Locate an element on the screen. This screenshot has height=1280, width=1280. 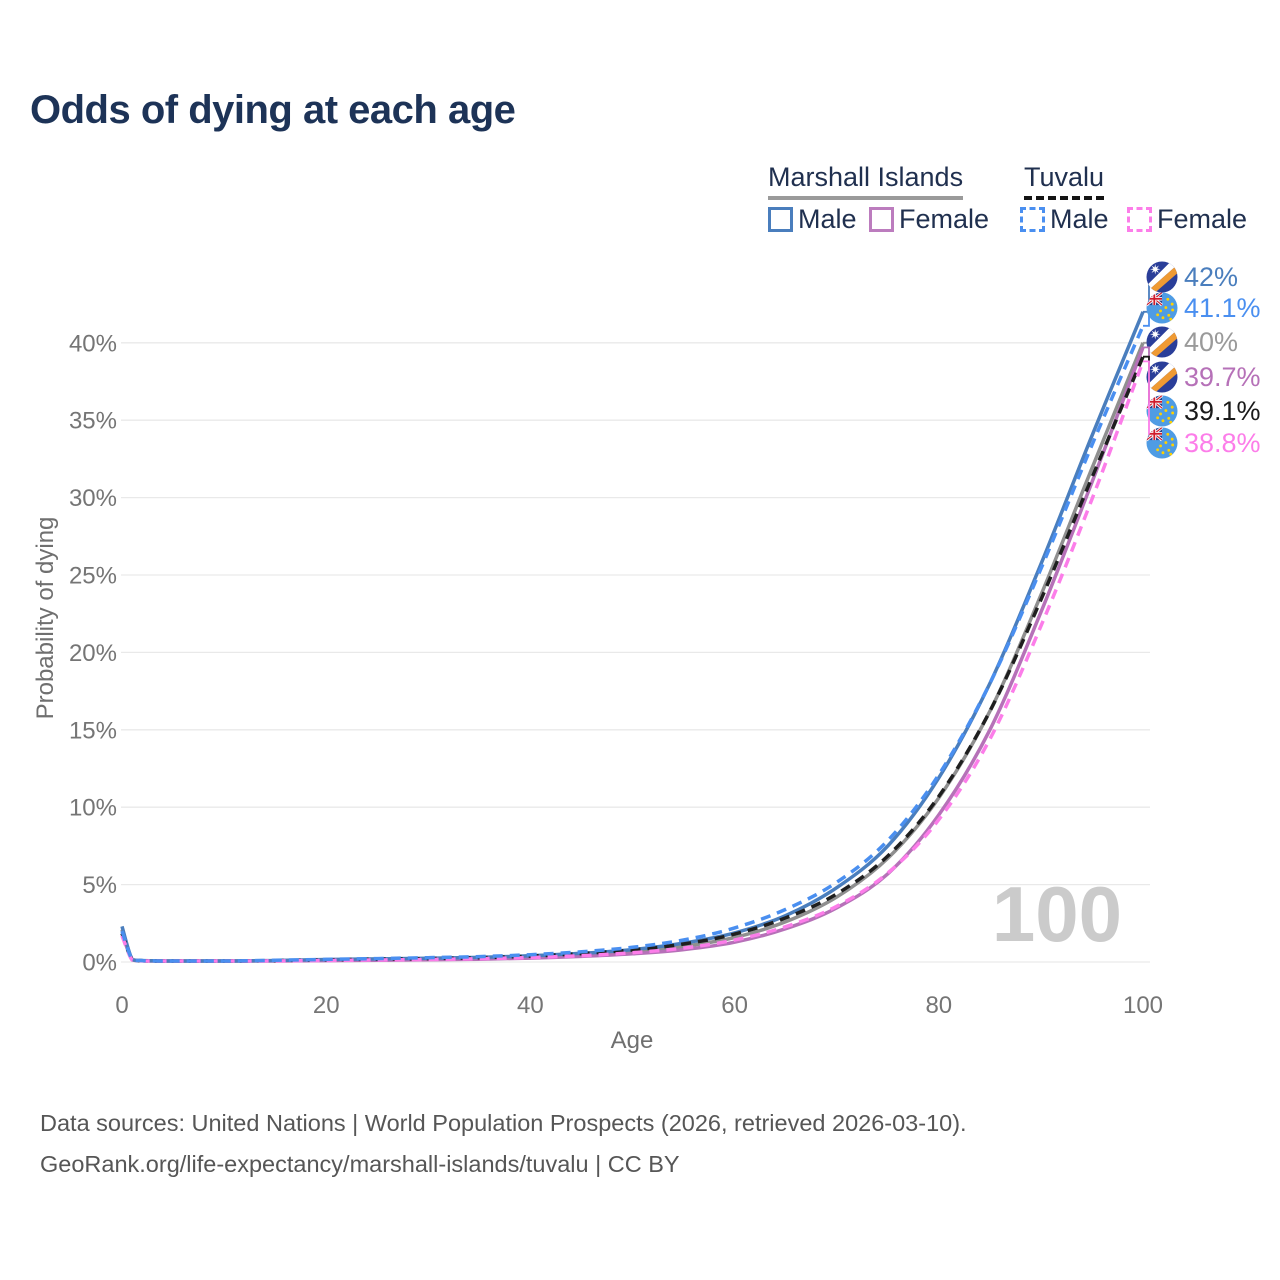
end-label-value: 38.8% is located at coordinates (1222, 443).